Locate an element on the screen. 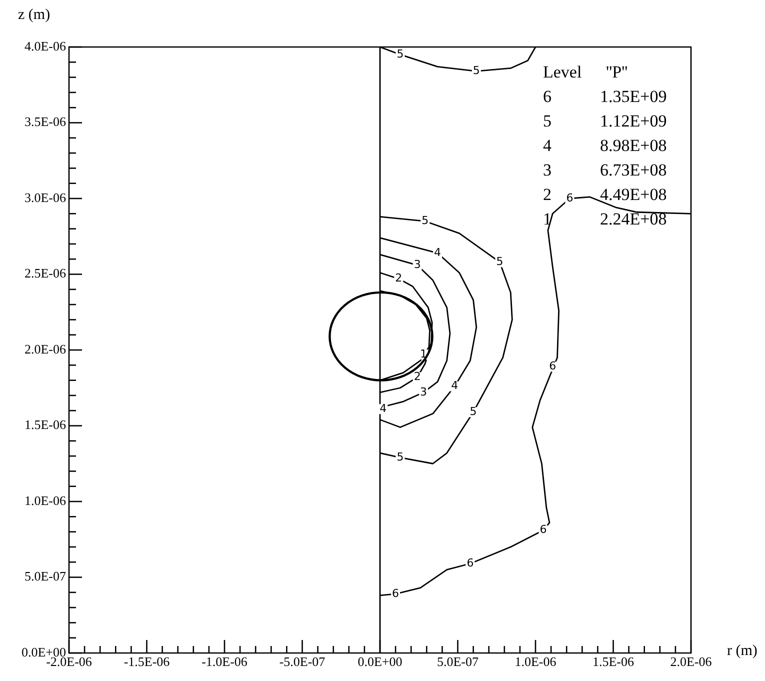 The image size is (765, 681). x-tick-label: 2.0E-06 is located at coordinates (691, 662).